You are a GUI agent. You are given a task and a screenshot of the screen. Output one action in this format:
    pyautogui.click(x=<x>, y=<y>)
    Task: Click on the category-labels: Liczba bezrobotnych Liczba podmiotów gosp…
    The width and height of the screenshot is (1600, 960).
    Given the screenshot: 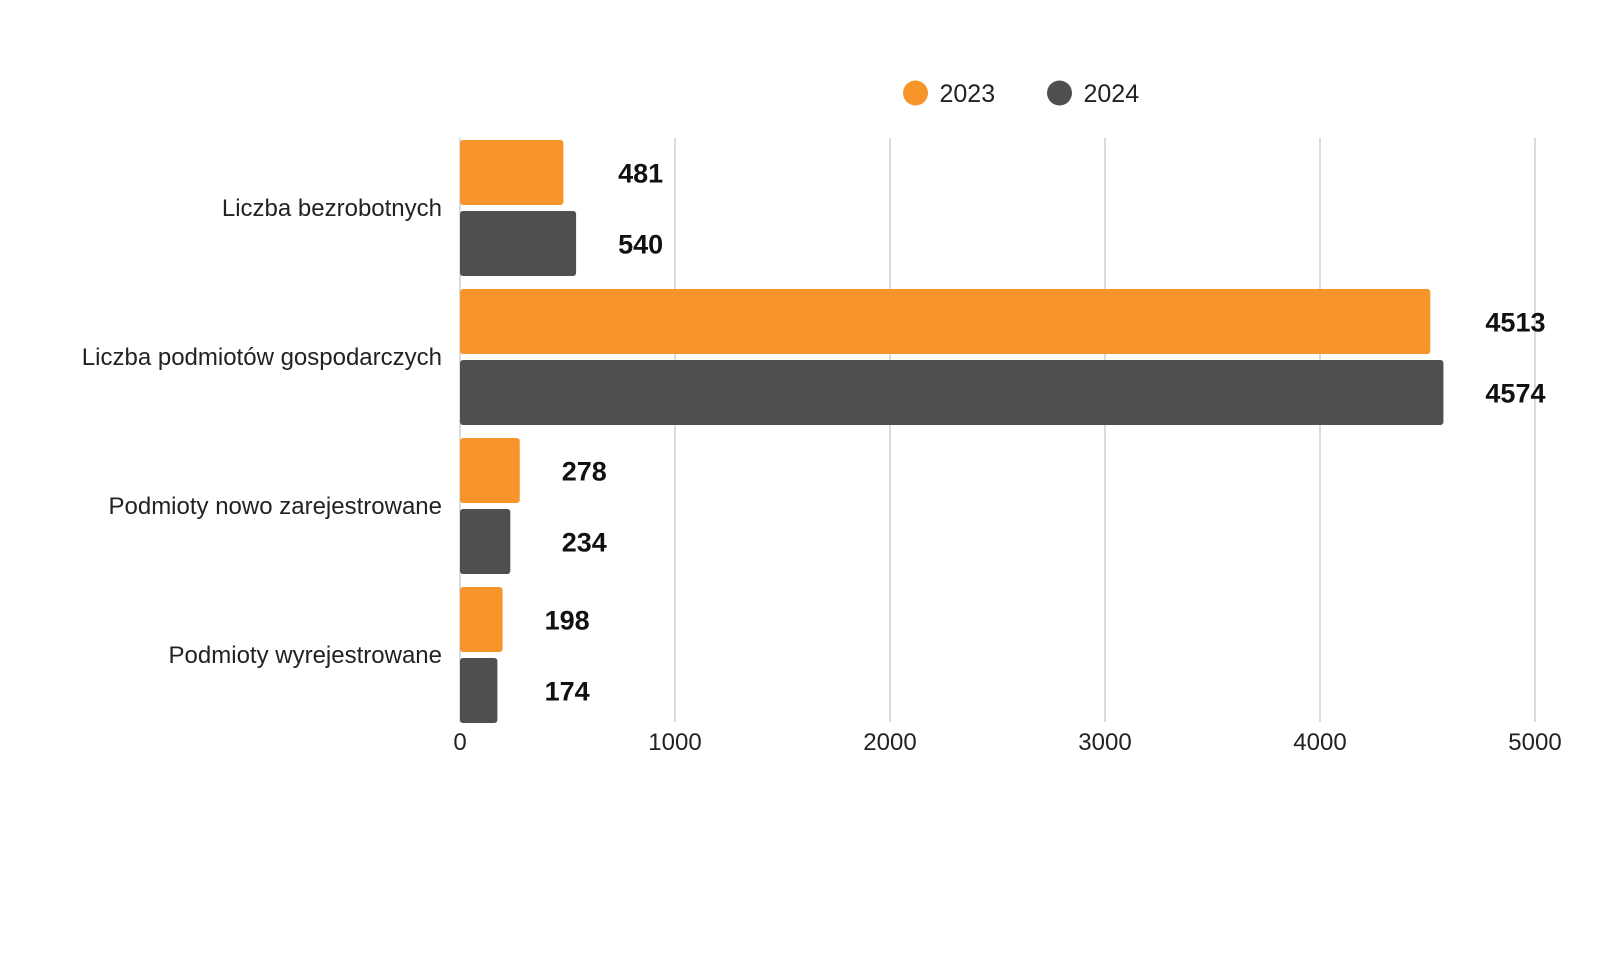 What is the action you would take?
    pyautogui.click(x=262, y=432)
    